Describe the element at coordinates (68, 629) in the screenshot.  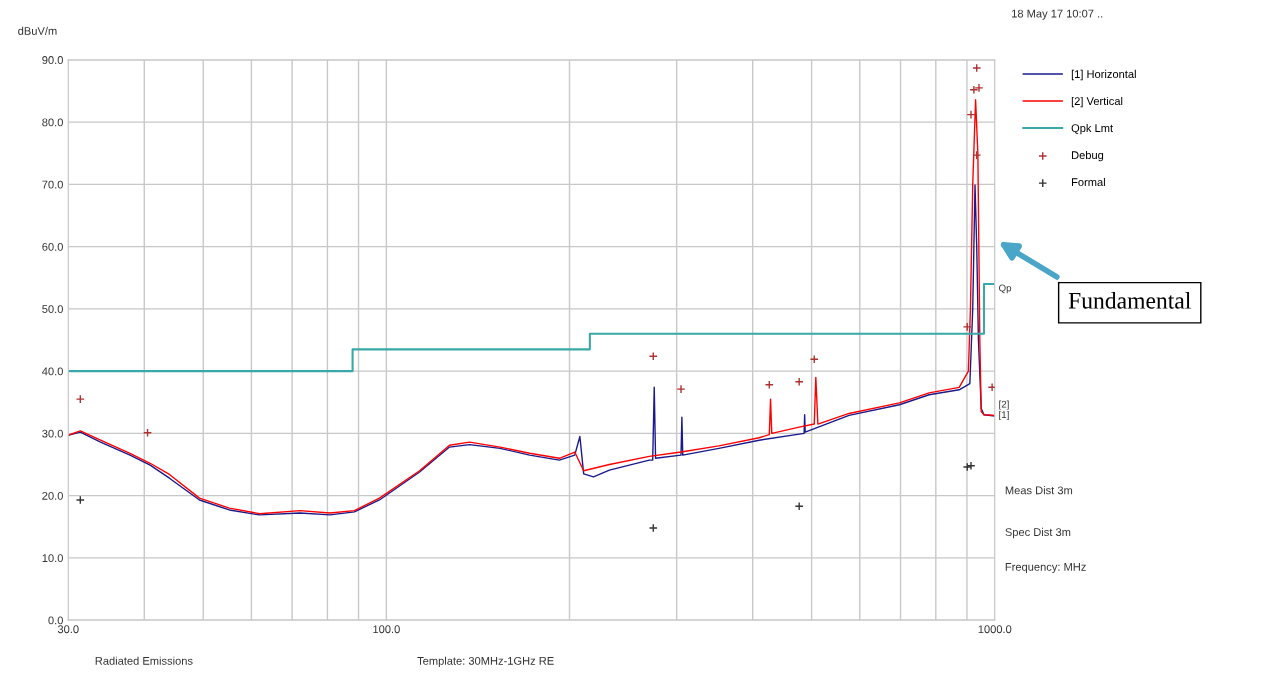
I see `x-tick-label: 30.0` at that location.